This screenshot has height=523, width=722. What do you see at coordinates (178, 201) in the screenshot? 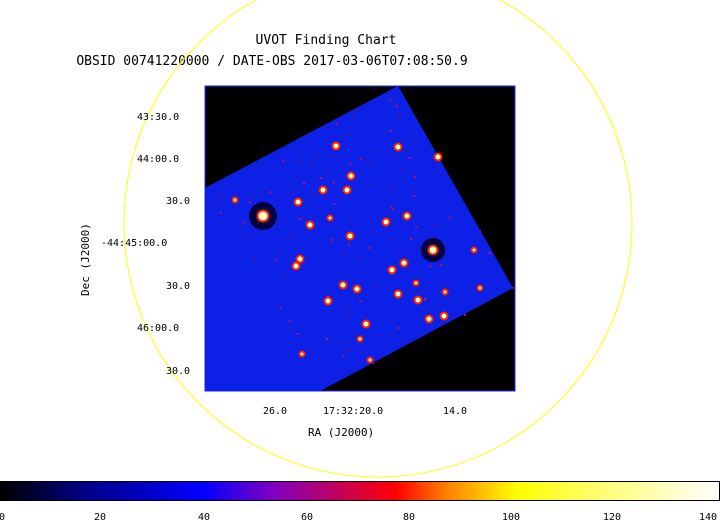
I see `y-tick-3: 30.0` at bounding box center [178, 201].